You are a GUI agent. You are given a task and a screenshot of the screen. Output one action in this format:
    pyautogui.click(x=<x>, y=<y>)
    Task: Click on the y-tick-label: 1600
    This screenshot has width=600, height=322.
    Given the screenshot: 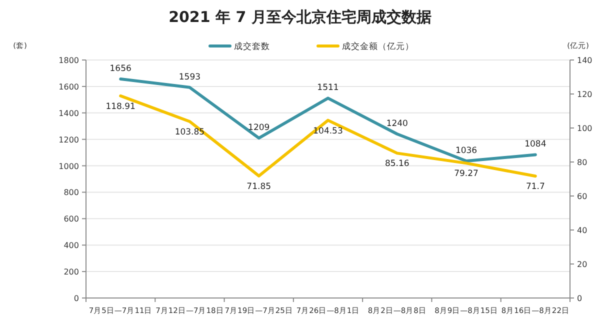 What is the action you would take?
    pyautogui.click(x=68, y=87)
    